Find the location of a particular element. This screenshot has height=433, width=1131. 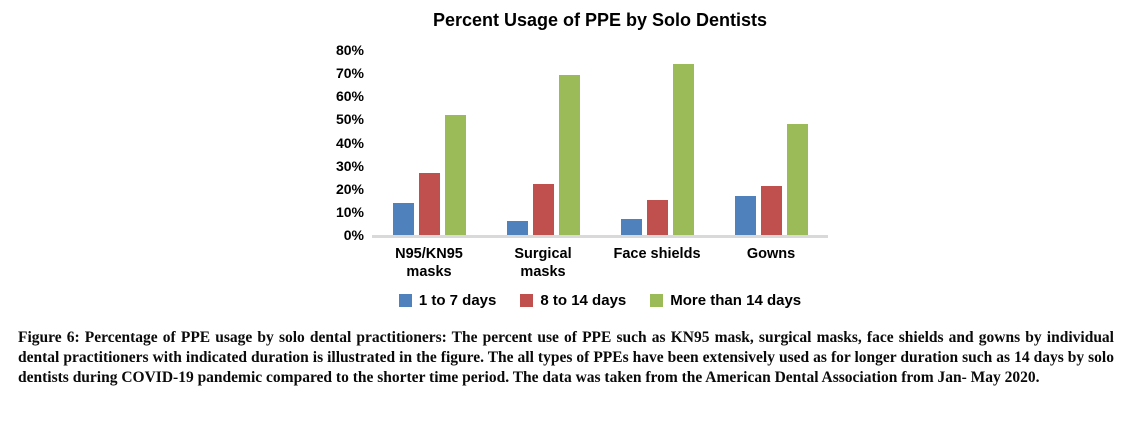

x-category-label: N95/KN95 masks is located at coordinates (429, 263).